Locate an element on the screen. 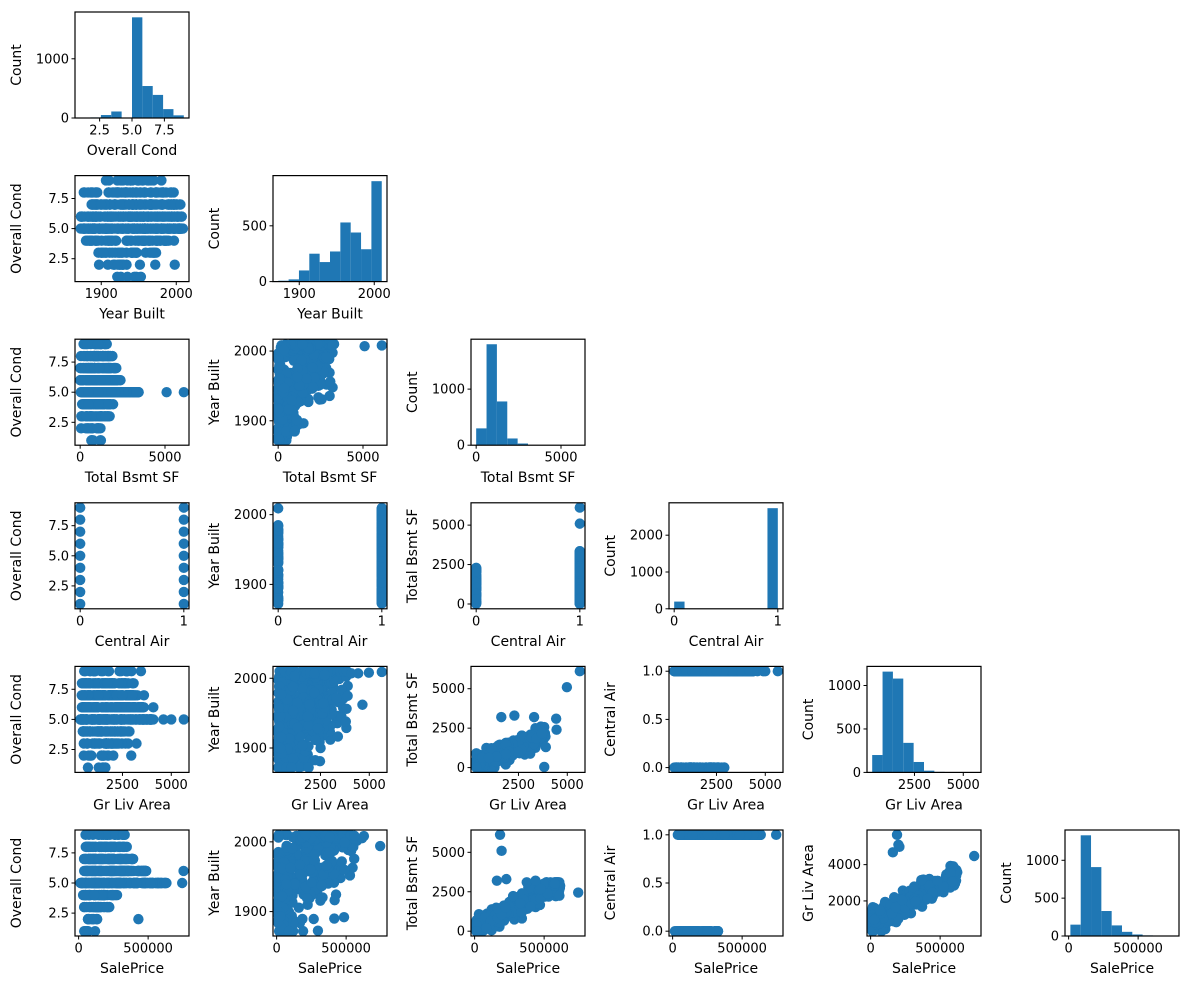  panel-saleprice-vs-total-bsmt-sf: 0 500000 0 2500 5000 SalePrice Total Bsmt SF is located at coordinates (495, 903).